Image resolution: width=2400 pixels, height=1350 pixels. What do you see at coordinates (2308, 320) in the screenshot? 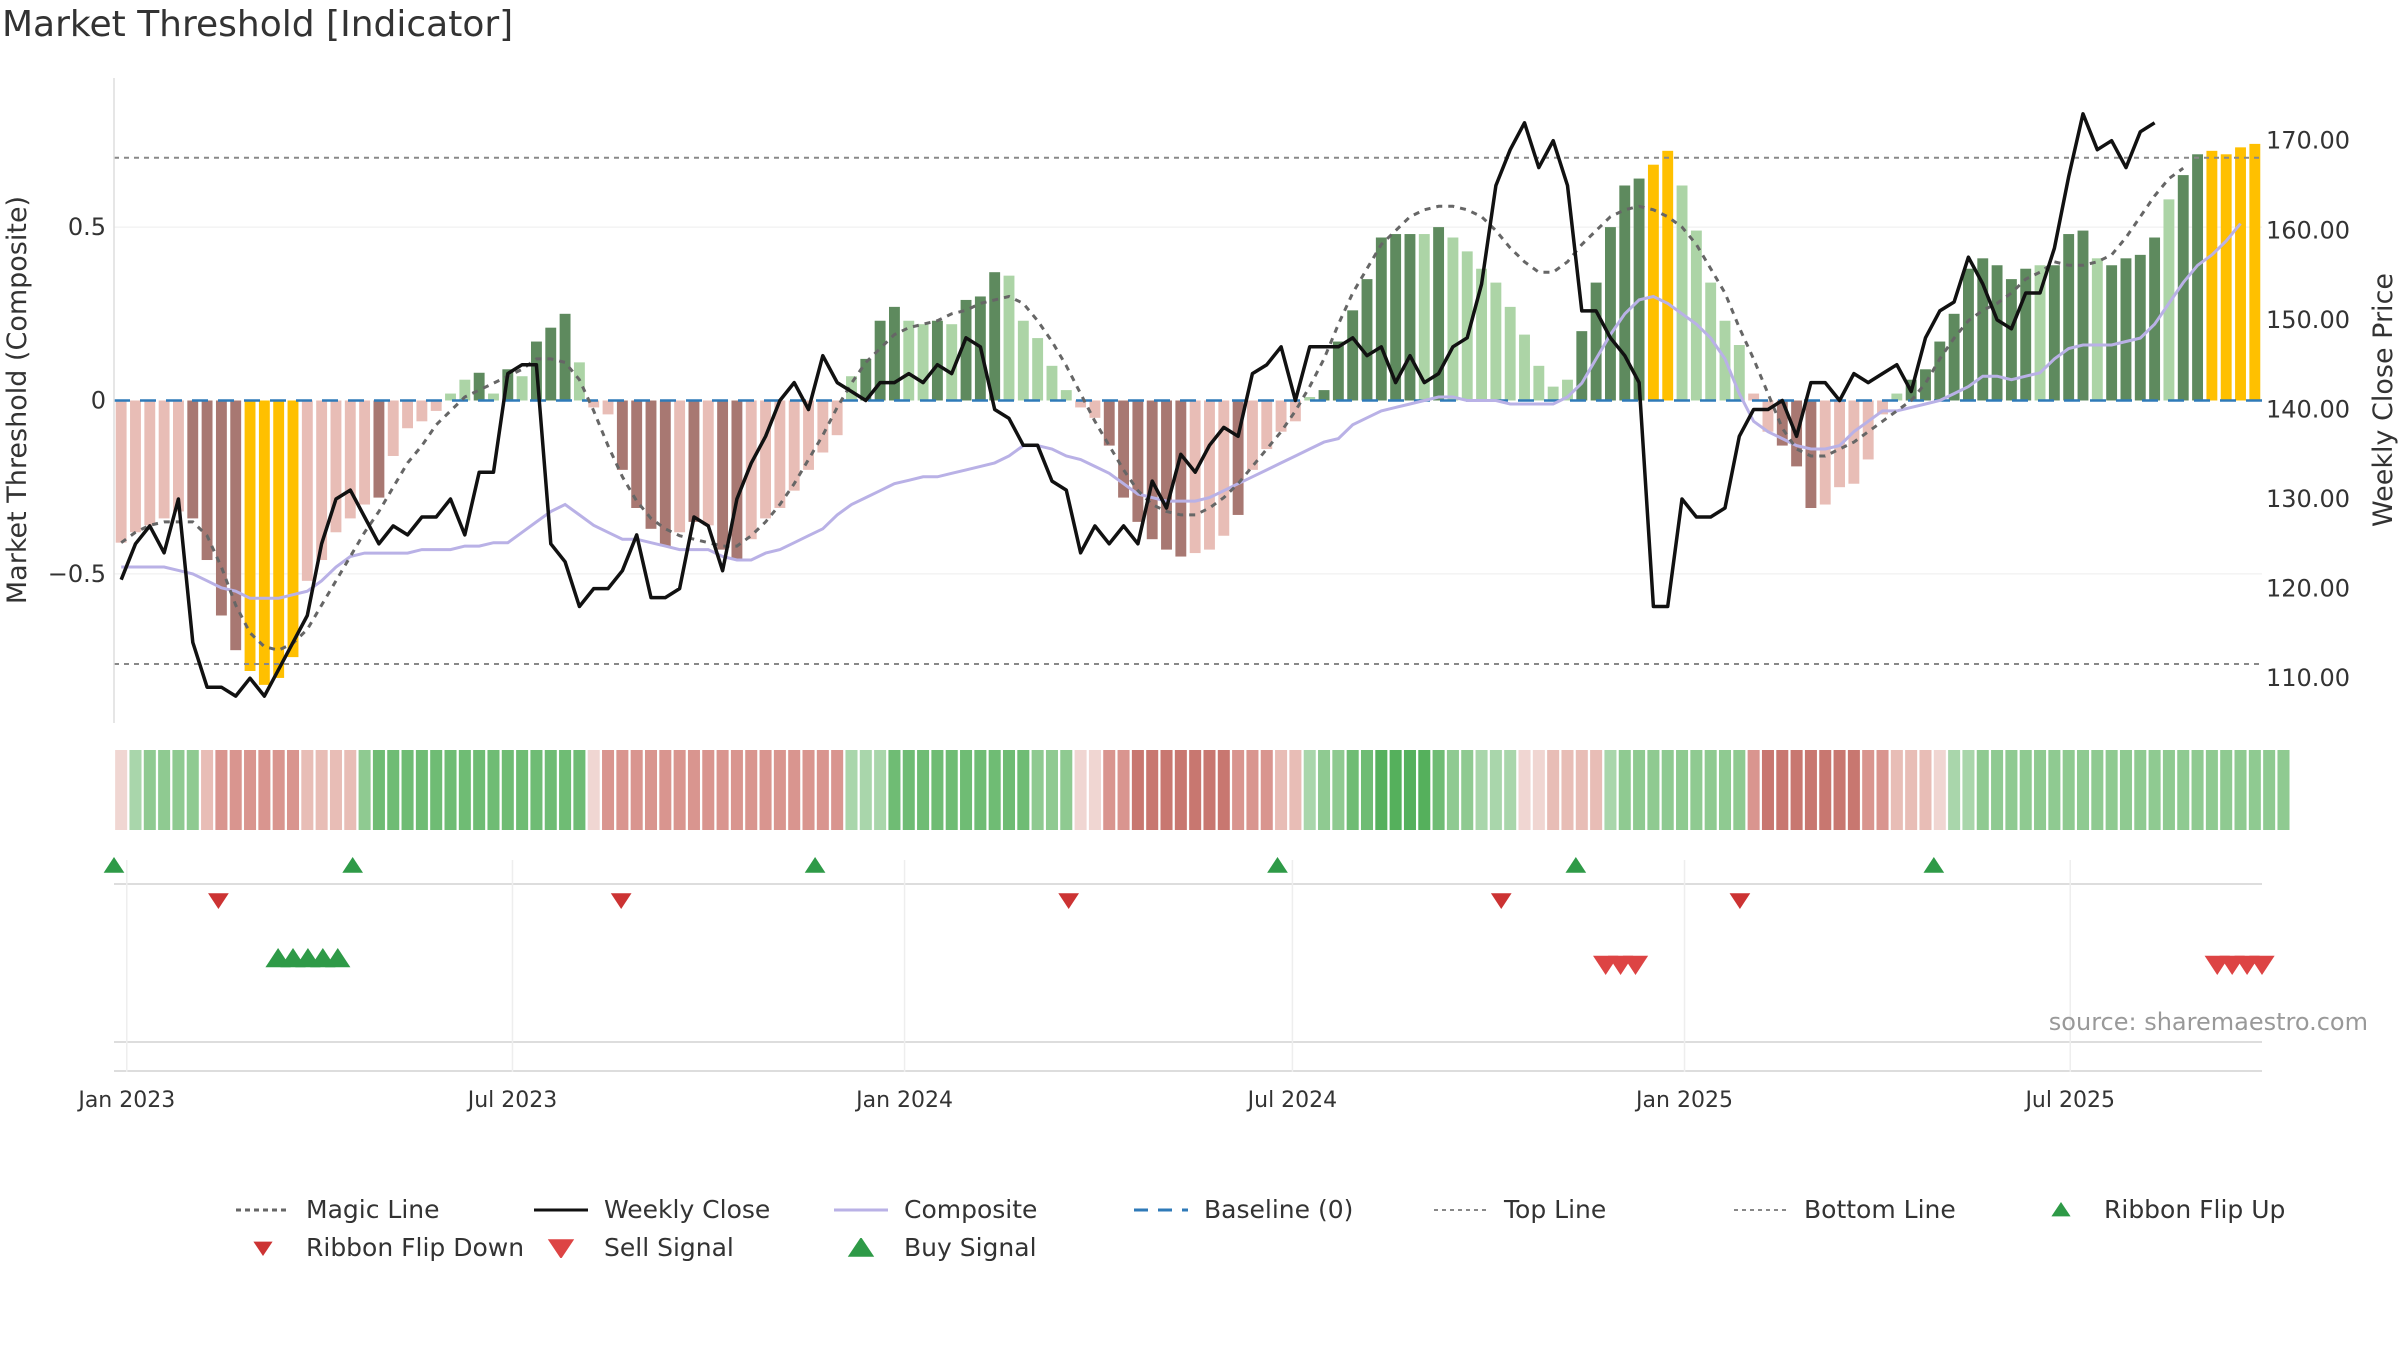
I see `y-right-tick-label: 150.00` at bounding box center [2308, 320].